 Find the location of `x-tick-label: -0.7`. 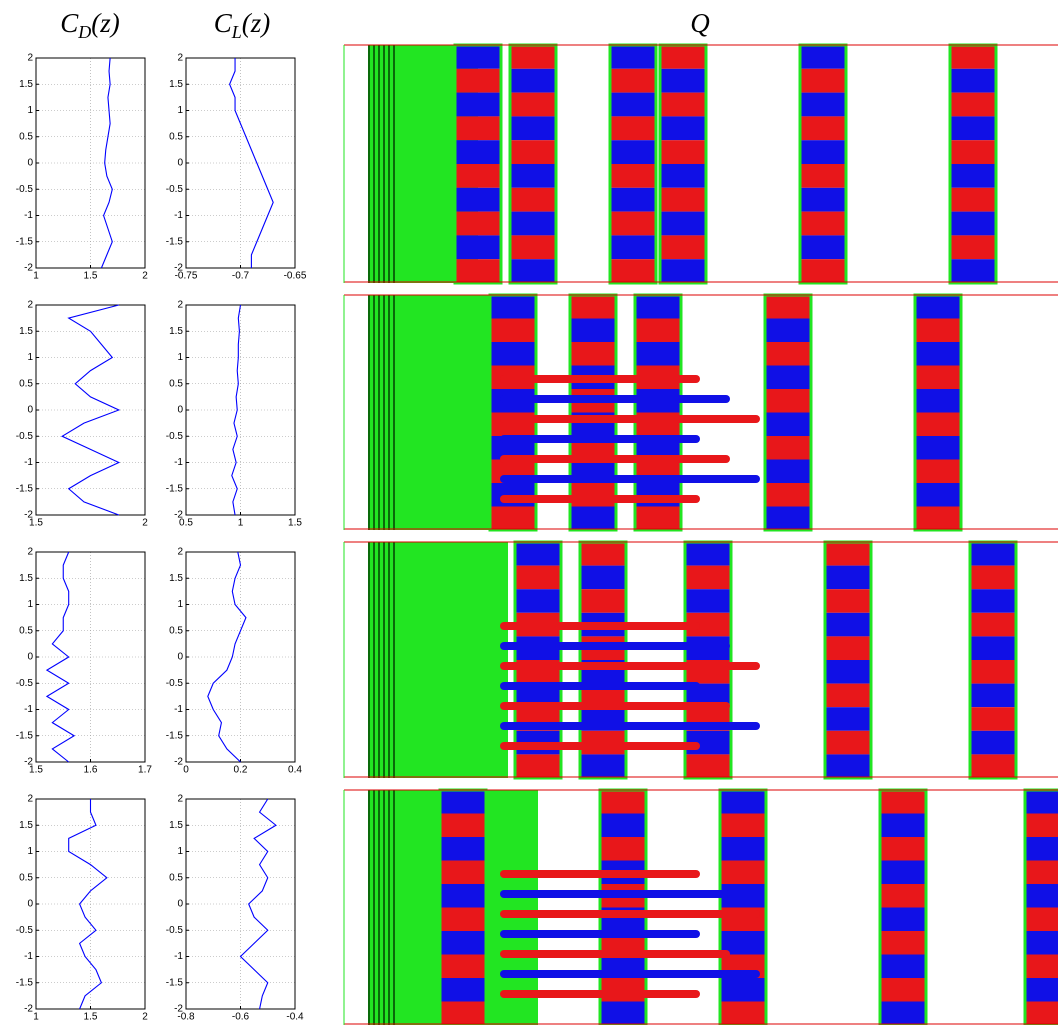

x-tick-label: -0.7 is located at coordinates (241, 276).